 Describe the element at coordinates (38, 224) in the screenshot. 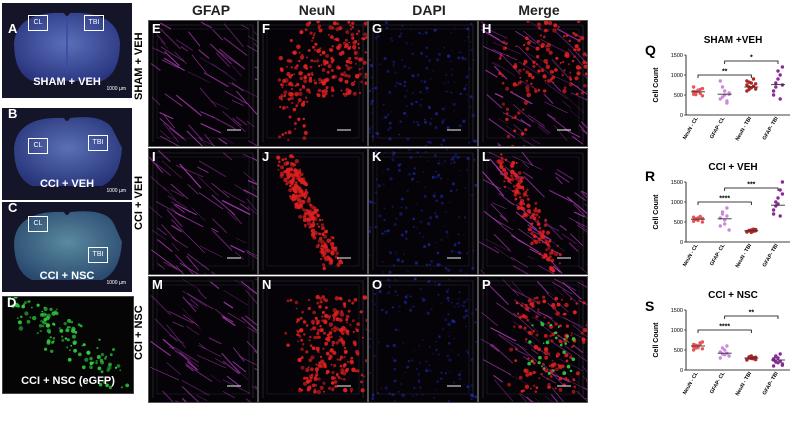

I see `roi-cl-c: CL` at that location.